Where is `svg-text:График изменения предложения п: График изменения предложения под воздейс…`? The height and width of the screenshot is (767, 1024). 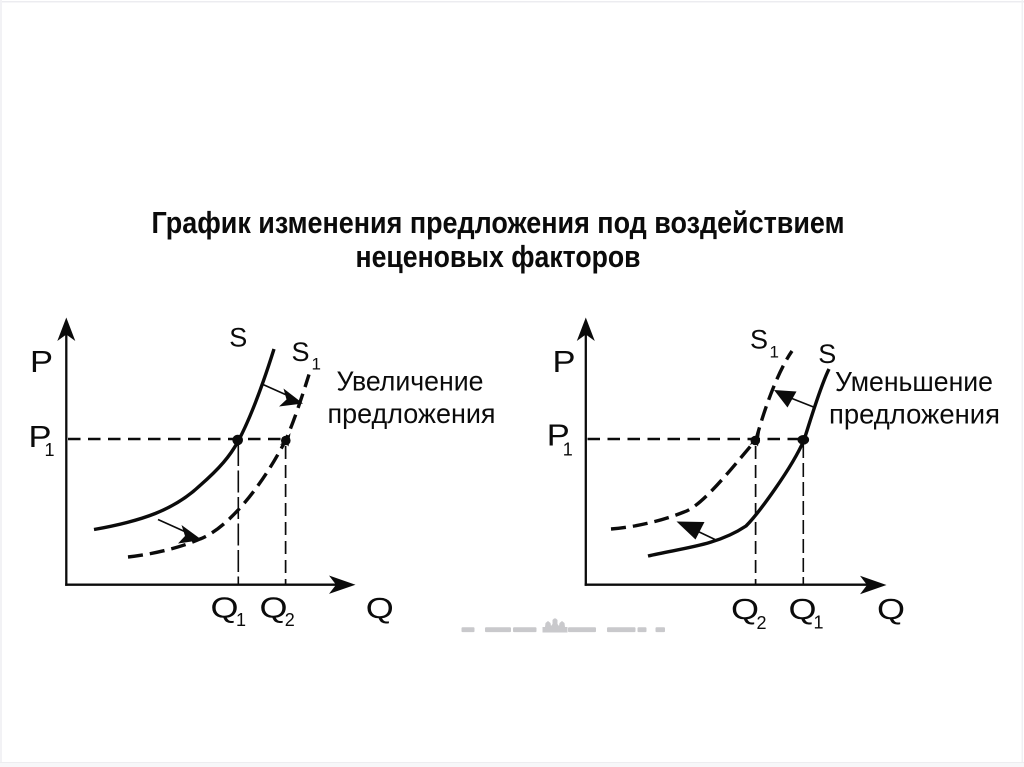
svg-text:График изменения предложения п: График изменения предложения под воздейс… is located at coordinates (498, 222).